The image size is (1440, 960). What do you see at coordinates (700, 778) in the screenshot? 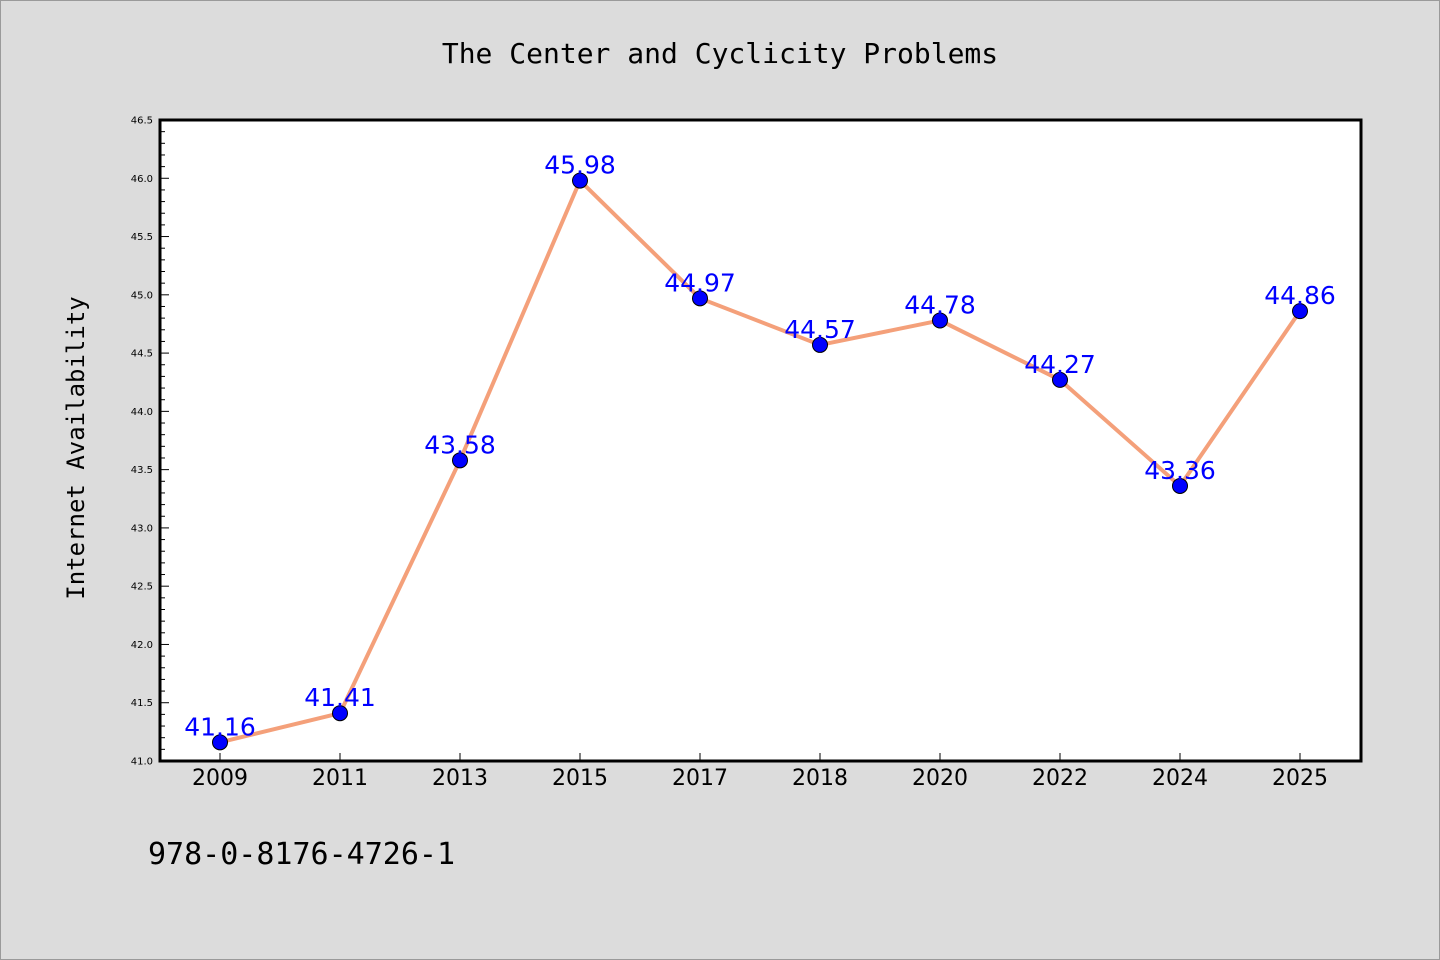
I see `x-tick-label: 2017` at bounding box center [700, 778].